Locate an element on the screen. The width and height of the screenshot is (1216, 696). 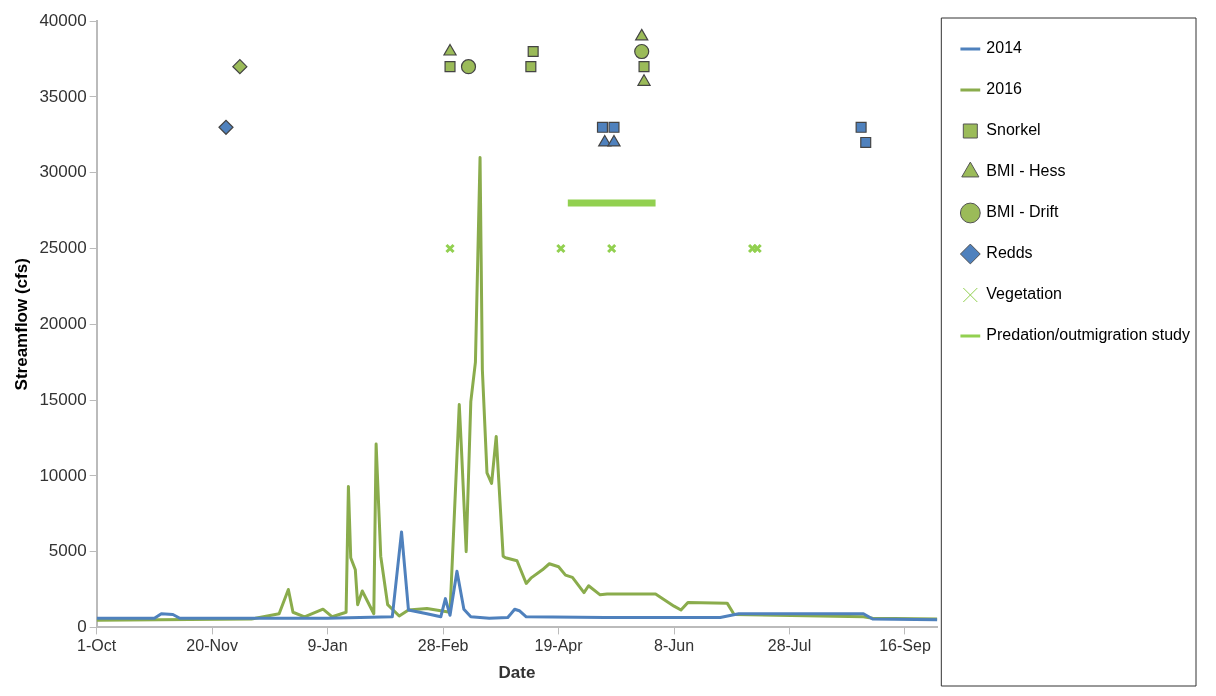
y-tick-label: 40000 is located at coordinates (63, 20).